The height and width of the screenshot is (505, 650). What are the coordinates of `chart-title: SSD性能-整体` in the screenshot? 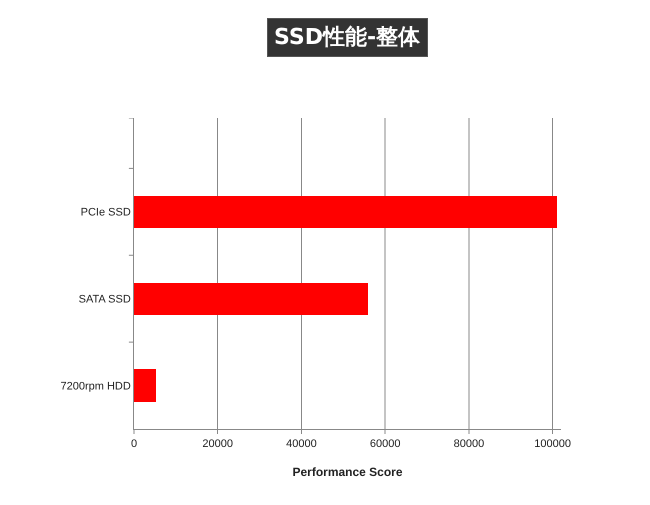 It's located at (348, 37).